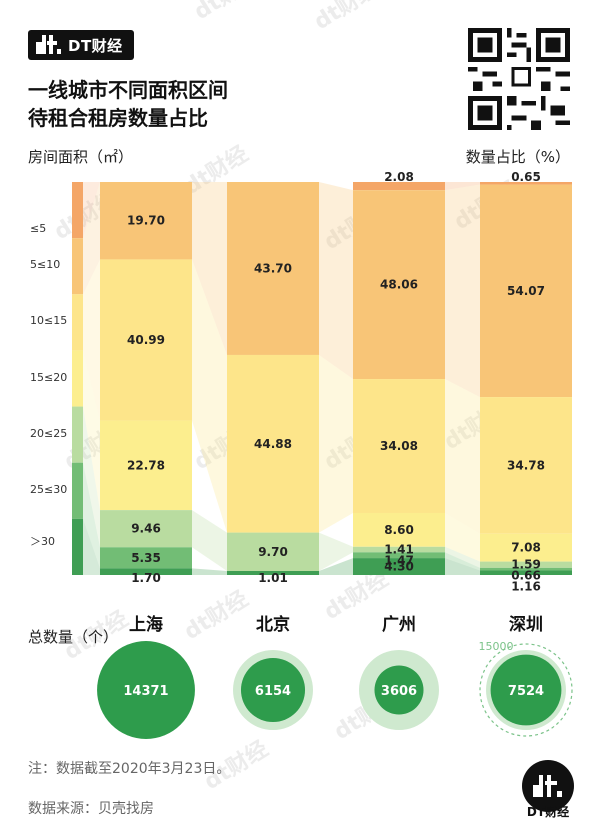 The width and height of the screenshot is (600, 826). I want to click on bar-value-label: 2.08, so click(399, 177).